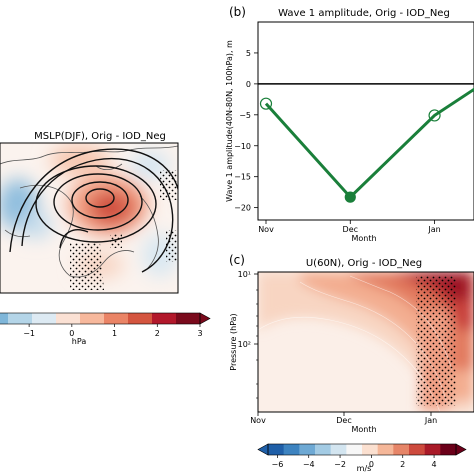 This screenshot has height=474, width=474. What do you see at coordinates (79, 341) in the screenshot?
I see `mslp-colorbar-label: hPa` at bounding box center [79, 341].